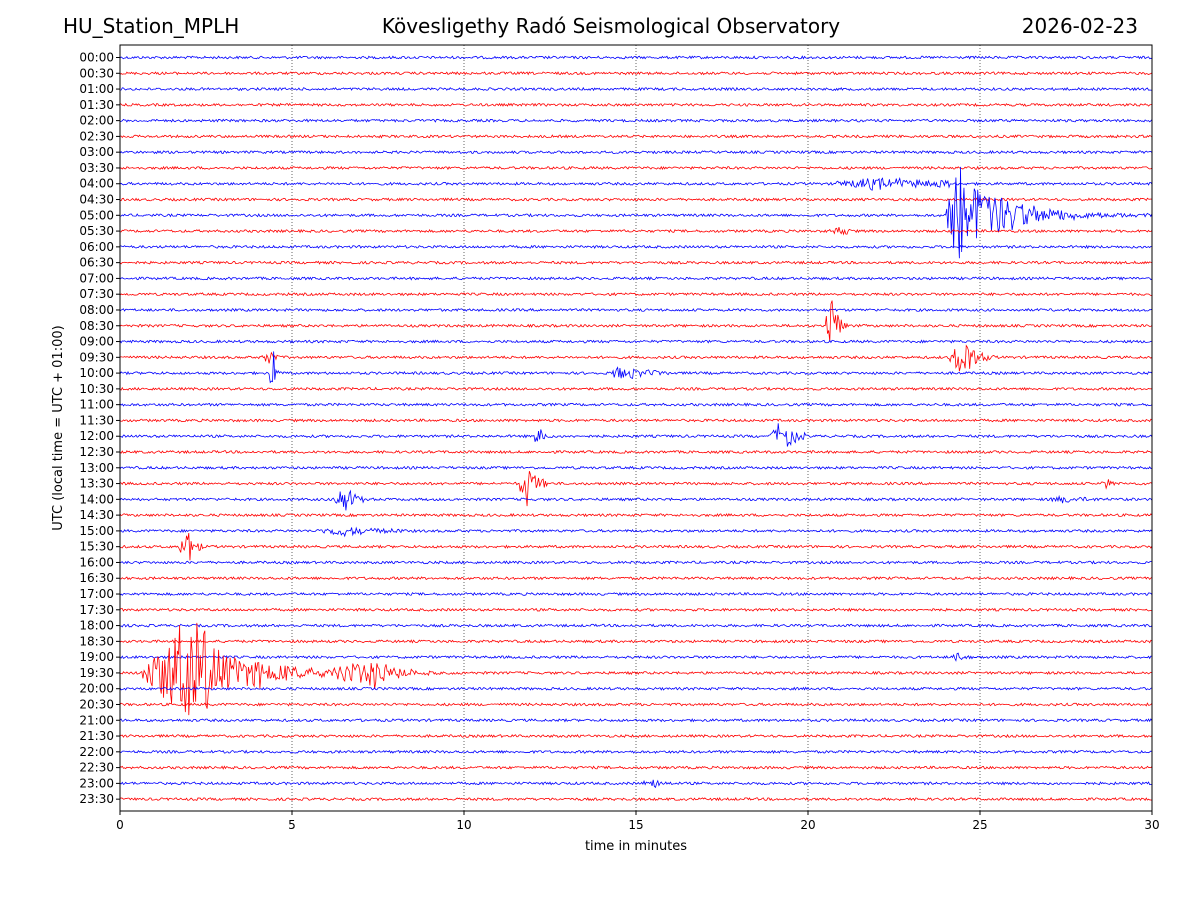 This screenshot has width=1200, height=900. Describe the element at coordinates (96, 799) in the screenshot. I see `y-tick-label-23:30: 23:30` at that location.